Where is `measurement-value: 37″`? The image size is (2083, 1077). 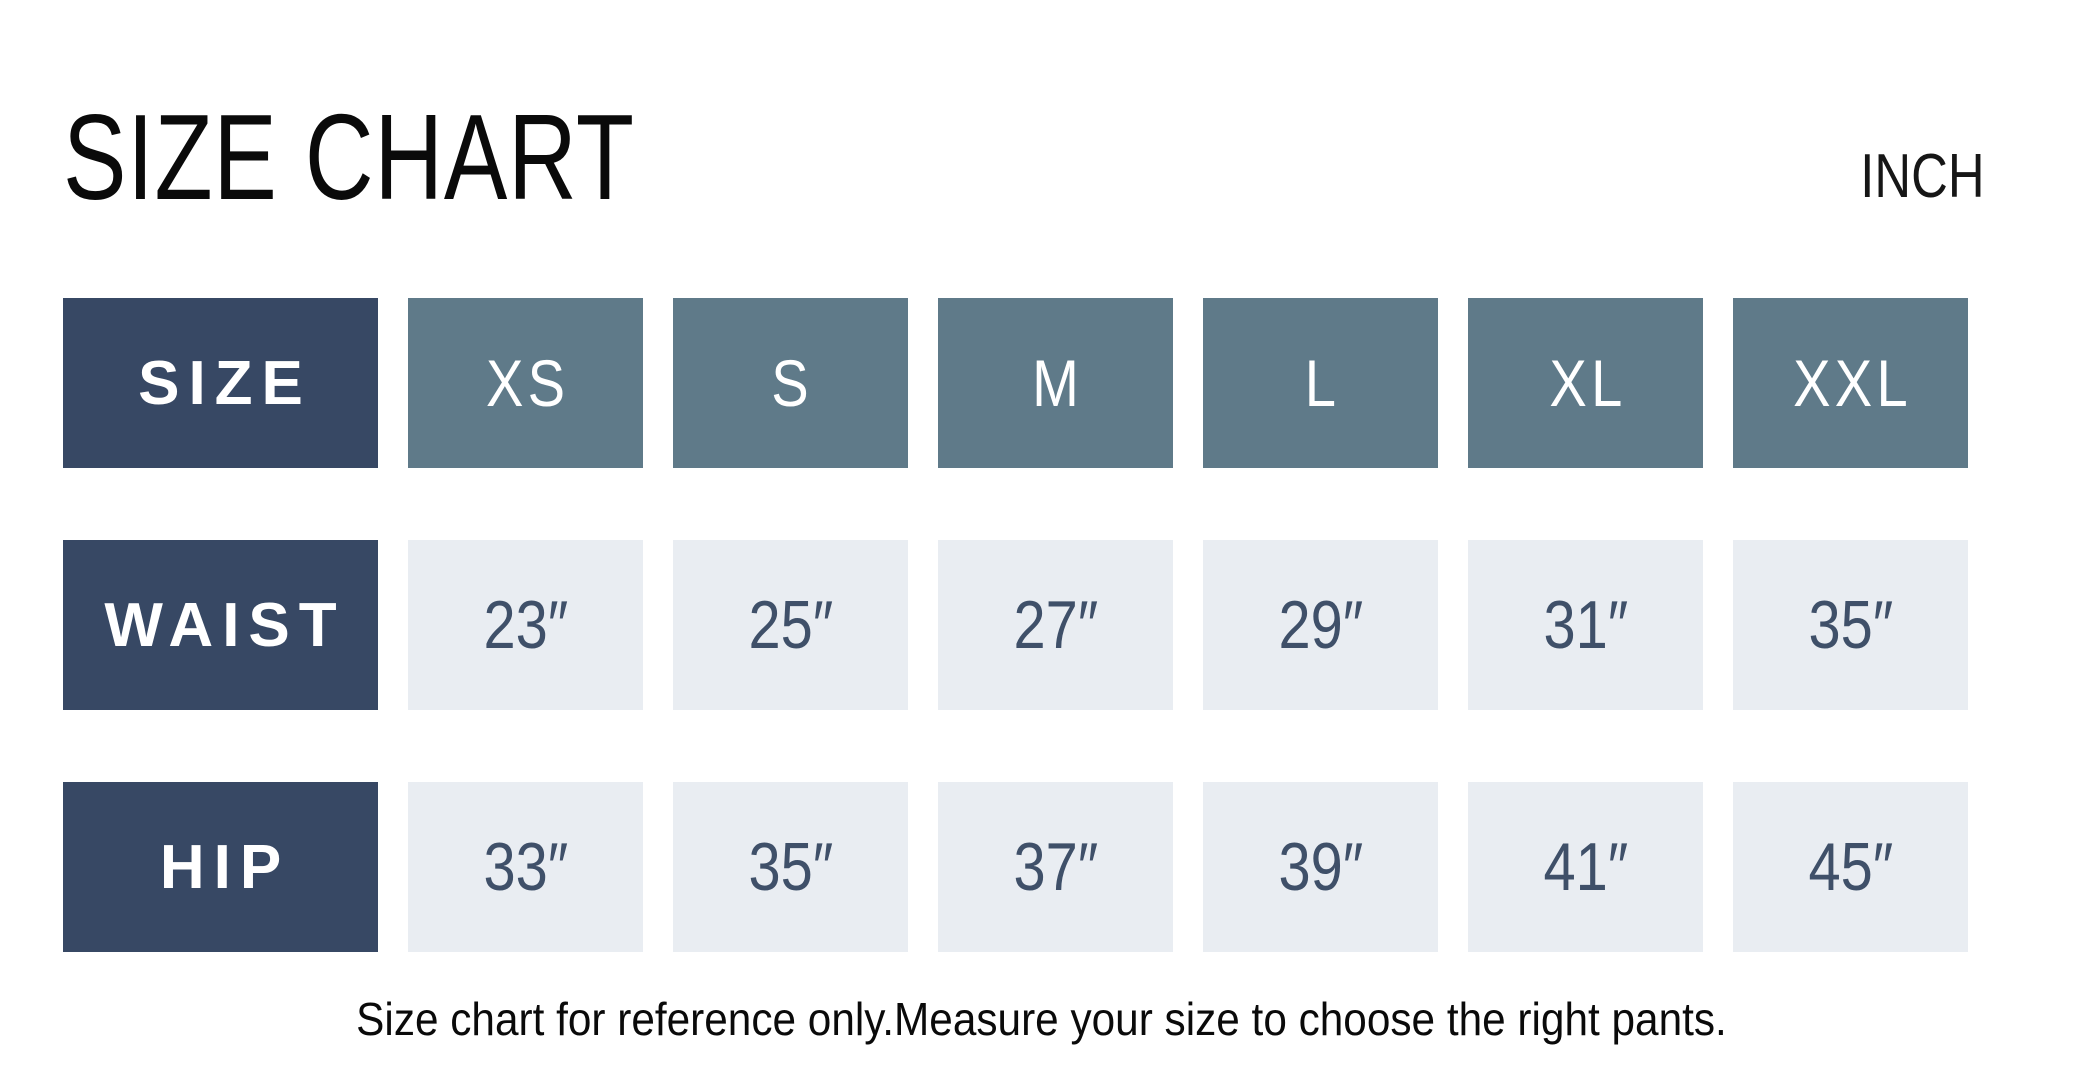
measurement-value: 37″ is located at coordinates (1055, 867).